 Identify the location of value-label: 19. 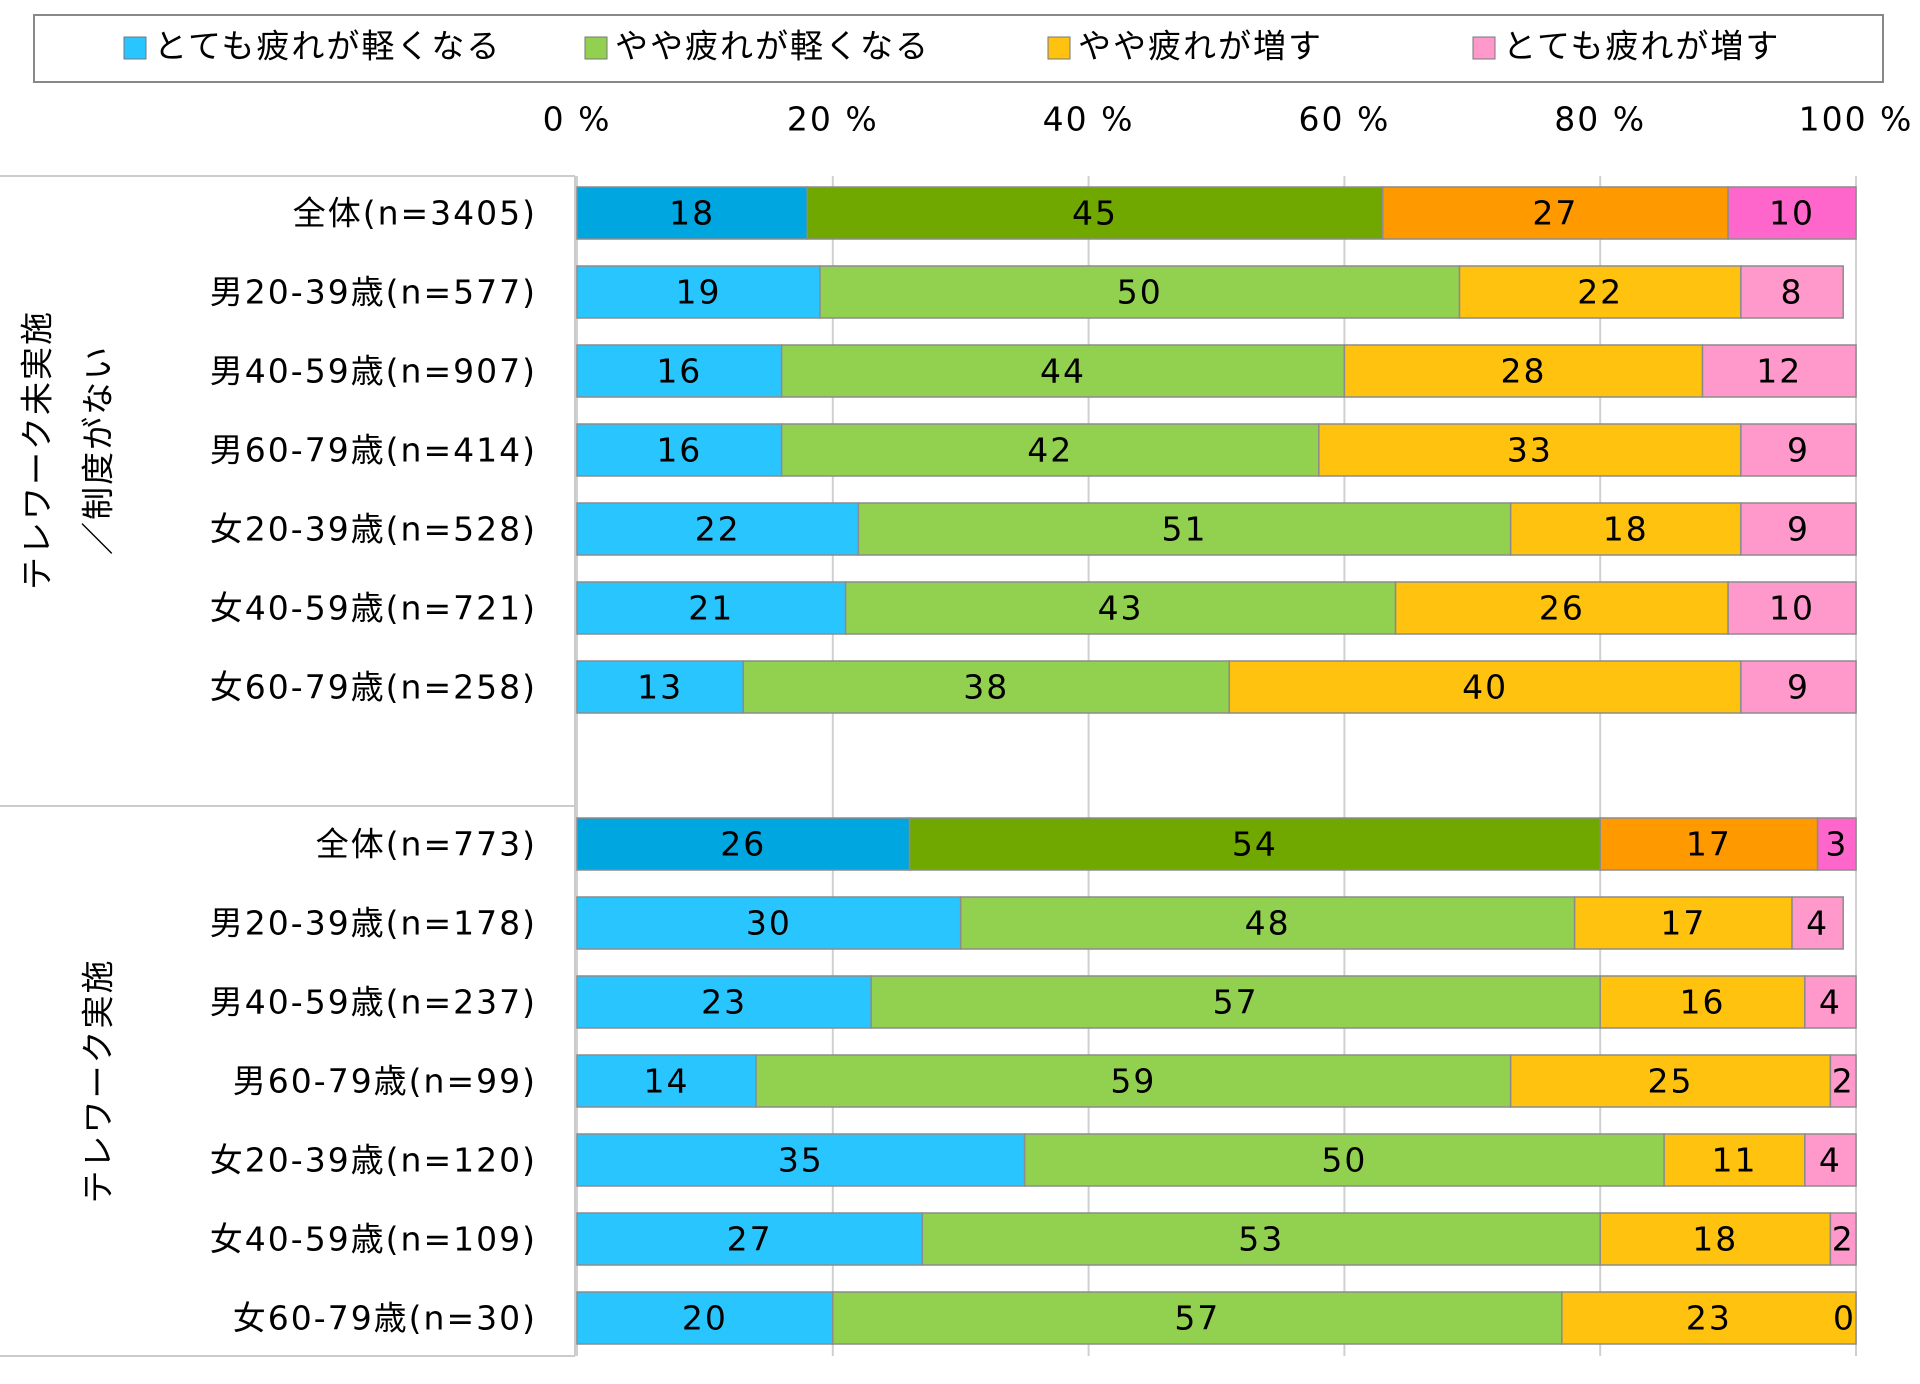
(699, 292).